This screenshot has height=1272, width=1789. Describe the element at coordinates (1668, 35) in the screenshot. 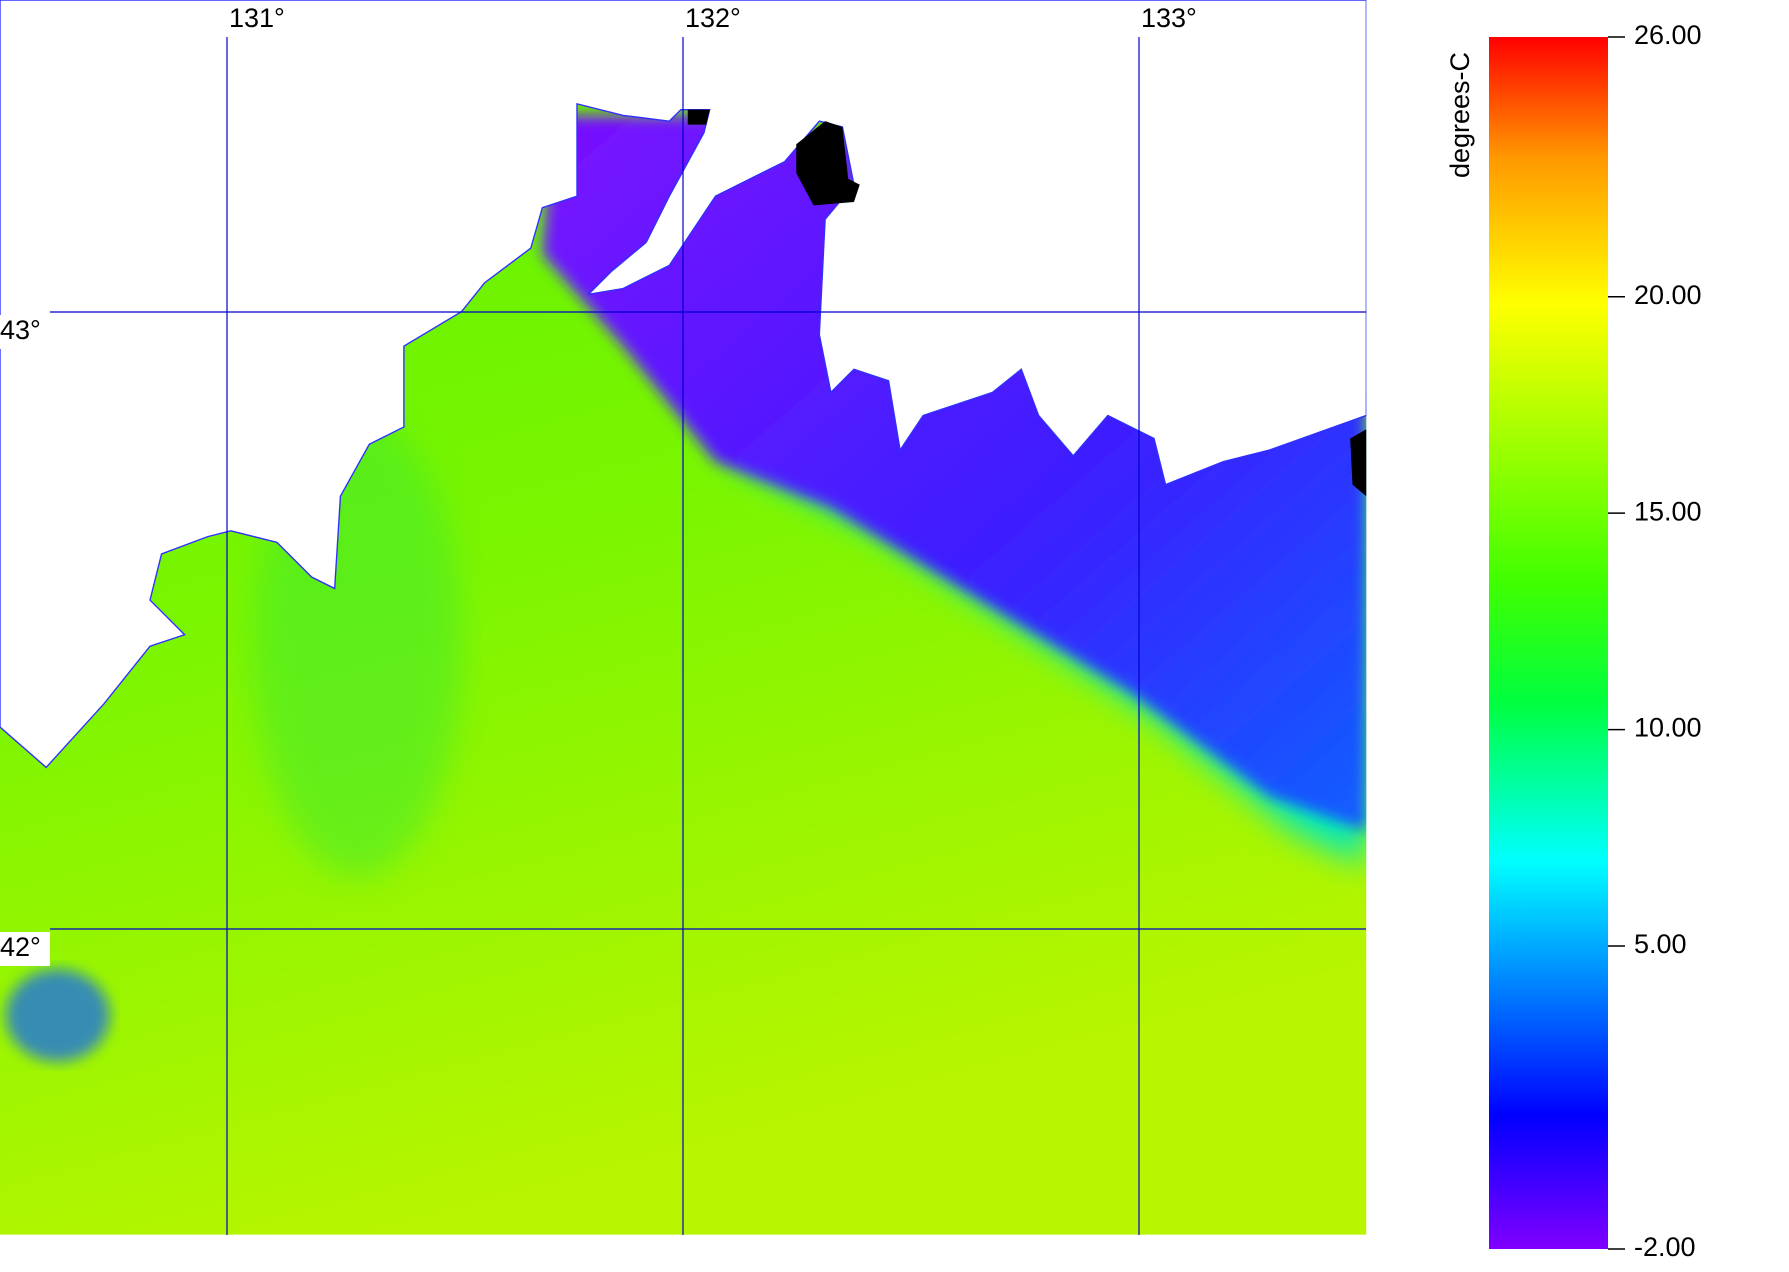

I see `colorbar-tick-label: 26.00` at that location.